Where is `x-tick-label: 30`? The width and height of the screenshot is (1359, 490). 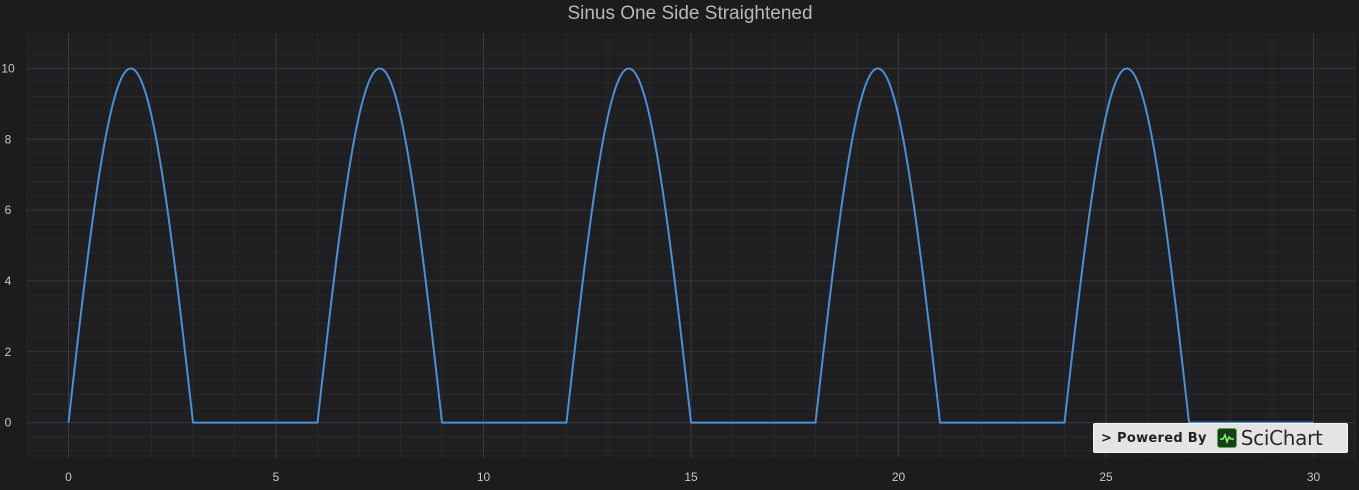 x-tick-label: 30 is located at coordinates (1314, 477).